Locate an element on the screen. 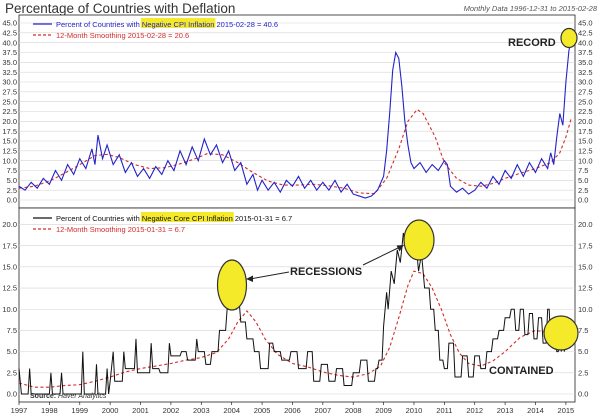 The height and width of the screenshot is (417, 600). recessions-label: RECESSIONS is located at coordinates (326, 272).